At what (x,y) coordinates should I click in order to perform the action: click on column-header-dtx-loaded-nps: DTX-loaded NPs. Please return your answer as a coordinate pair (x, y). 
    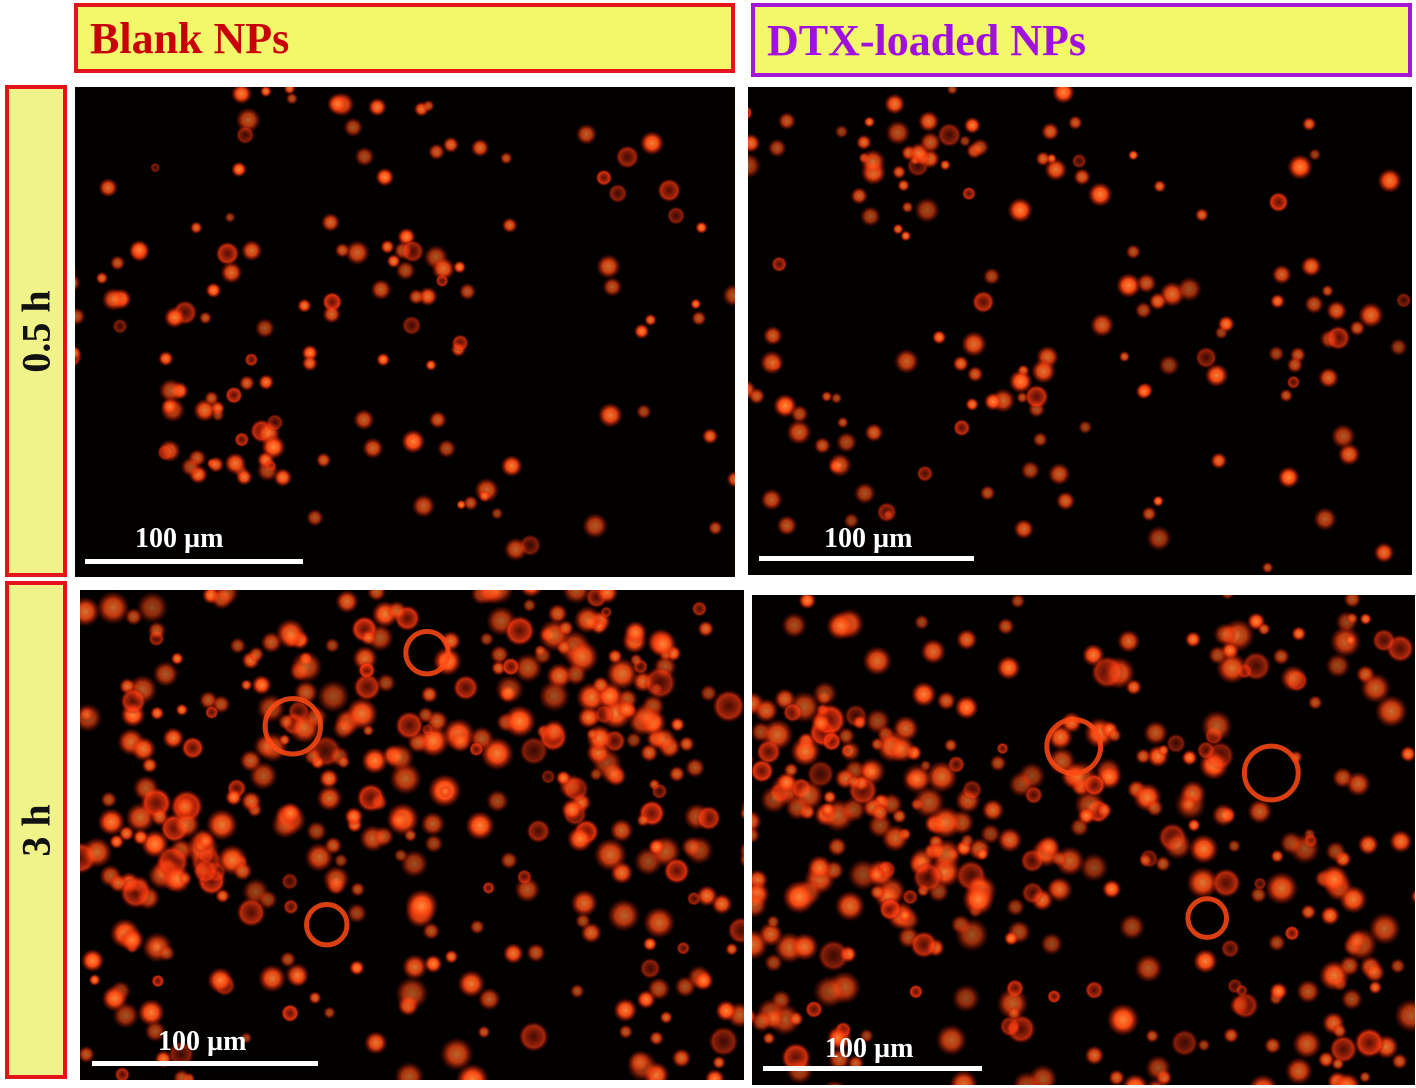
    Looking at the image, I should click on (1081, 40).